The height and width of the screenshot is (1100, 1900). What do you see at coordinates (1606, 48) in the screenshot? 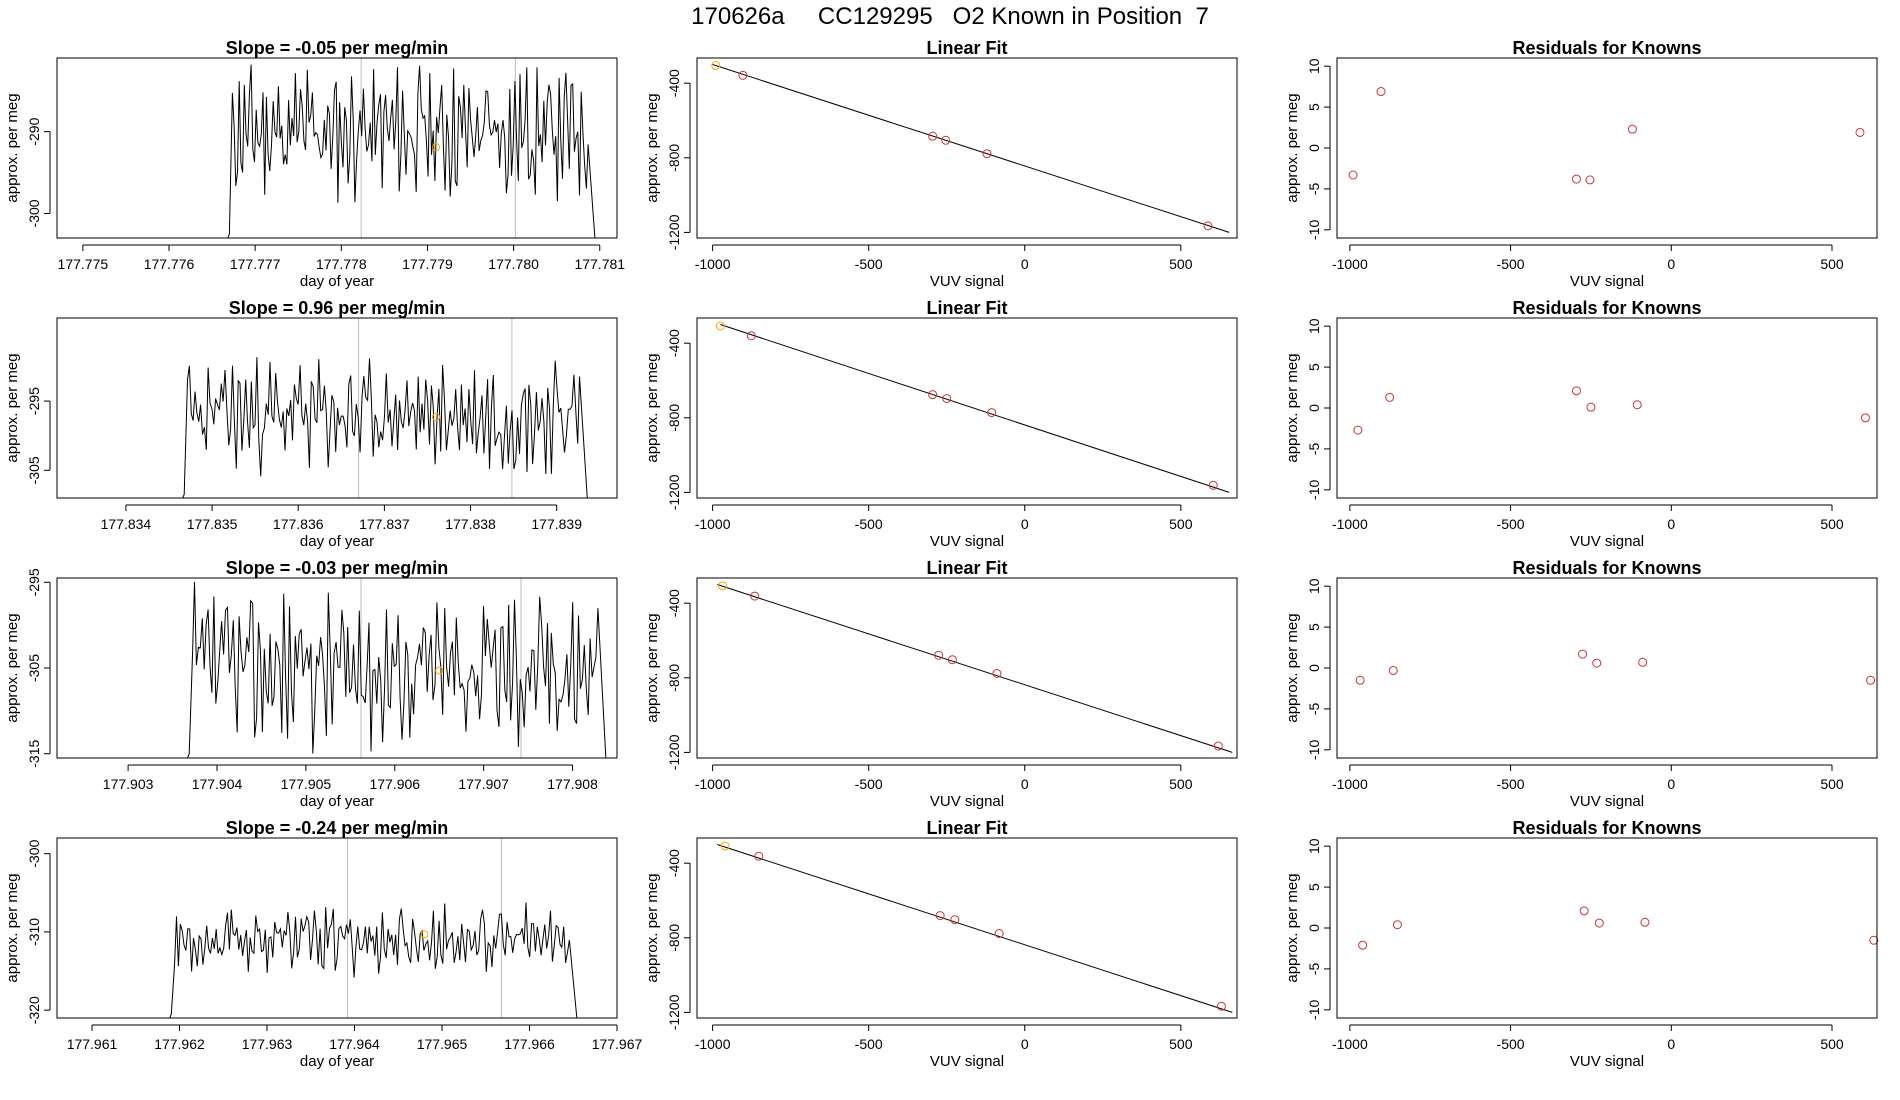
I see `panel-title: Residuals for Knowns` at bounding box center [1606, 48].